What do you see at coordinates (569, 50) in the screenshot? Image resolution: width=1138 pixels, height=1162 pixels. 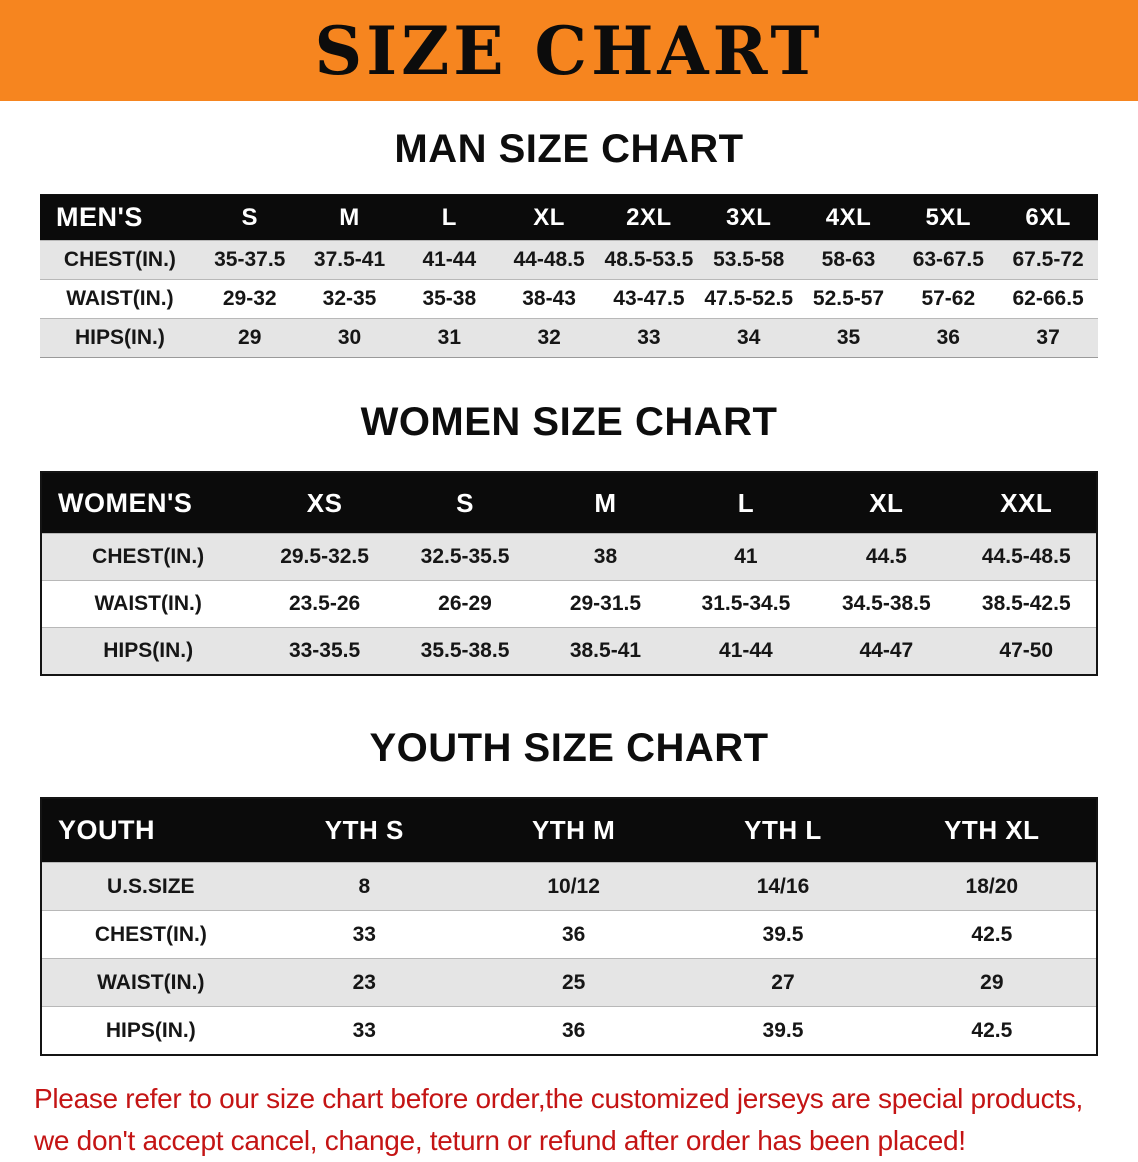 I see `banner: SIZE CHART` at bounding box center [569, 50].